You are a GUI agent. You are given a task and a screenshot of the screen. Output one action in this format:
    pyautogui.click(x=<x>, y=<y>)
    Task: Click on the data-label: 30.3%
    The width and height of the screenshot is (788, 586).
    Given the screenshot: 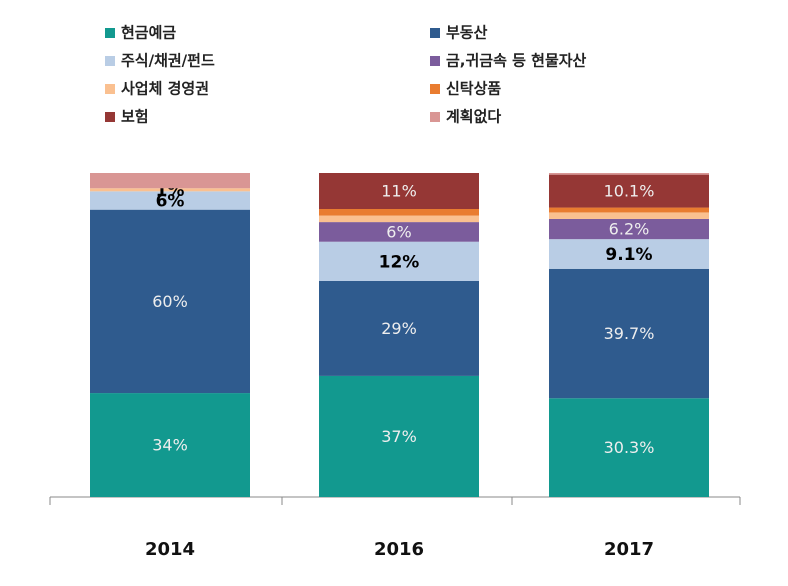 What is the action you would take?
    pyautogui.click(x=629, y=447)
    